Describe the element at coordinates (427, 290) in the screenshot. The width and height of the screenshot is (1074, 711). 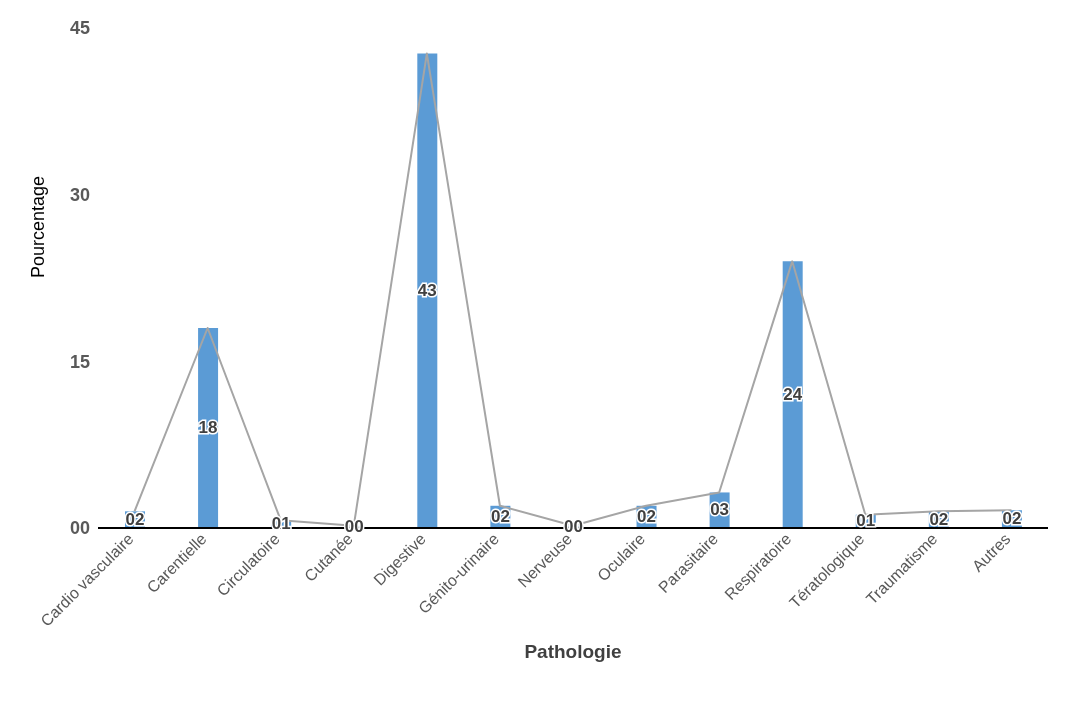
I see `data-label: 43` at that location.